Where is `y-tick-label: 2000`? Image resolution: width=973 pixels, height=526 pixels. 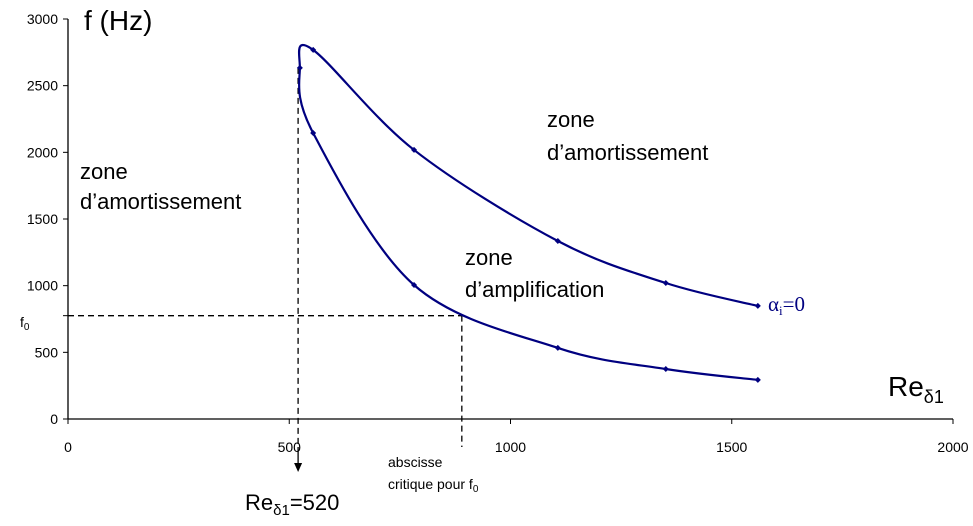 y-tick-label: 2000 is located at coordinates (42, 152).